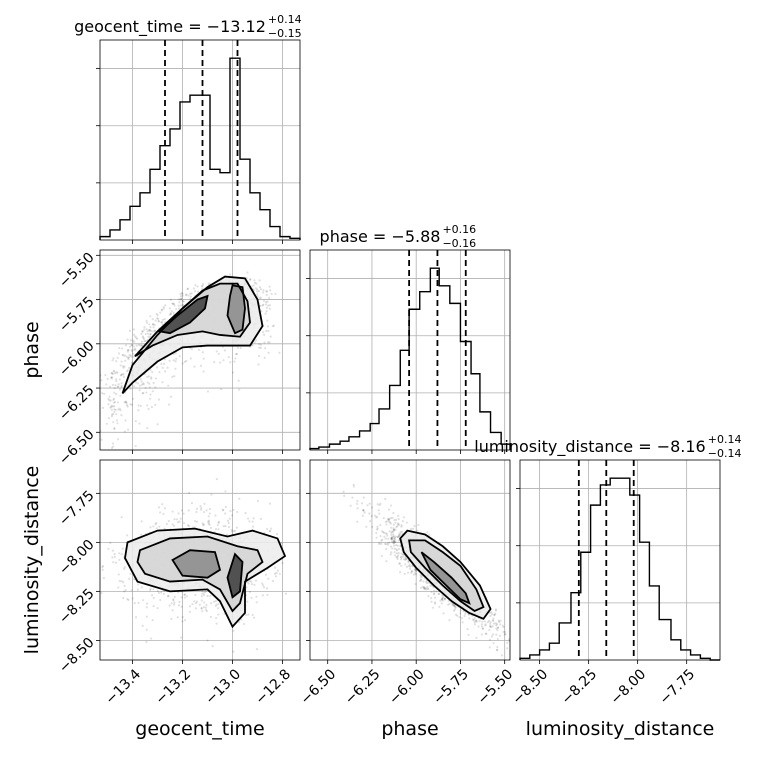 This screenshot has width=760, height=760. What do you see at coordinates (77, 656) in the screenshot?
I see `y-tick-label-luminosity_distance: −8.50` at bounding box center [77, 656].